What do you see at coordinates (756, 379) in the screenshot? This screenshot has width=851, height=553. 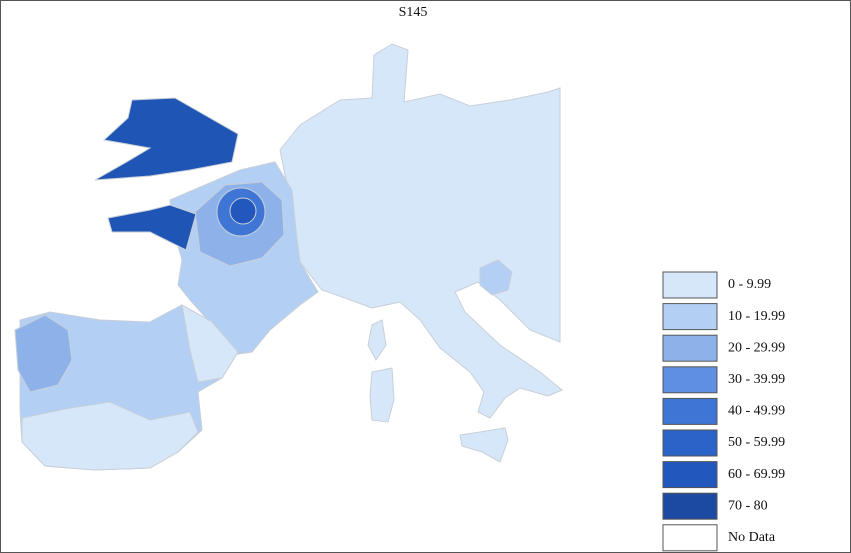 I see `legend-label: 30 - 39.99` at bounding box center [756, 379].